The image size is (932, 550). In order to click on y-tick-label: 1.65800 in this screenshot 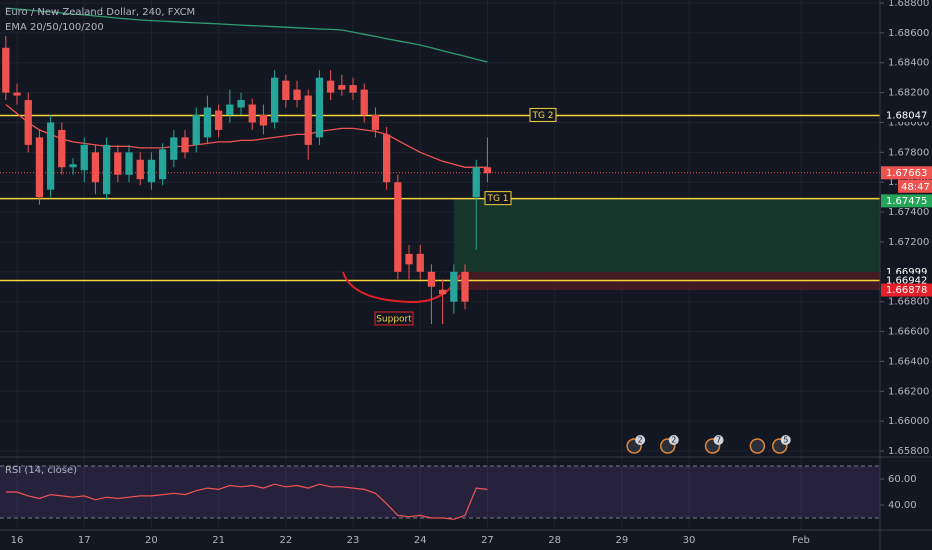, I will do `click(908, 451)`.